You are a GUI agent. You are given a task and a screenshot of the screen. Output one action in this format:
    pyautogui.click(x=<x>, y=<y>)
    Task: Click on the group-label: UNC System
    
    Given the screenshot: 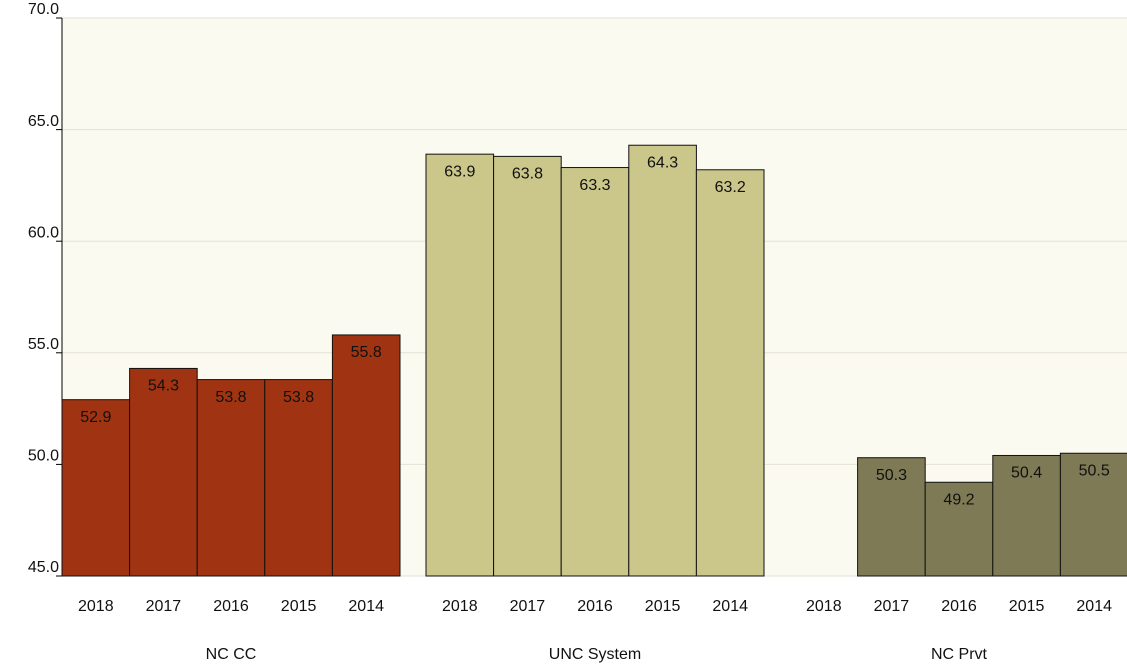 What is the action you would take?
    pyautogui.click(x=595, y=654)
    